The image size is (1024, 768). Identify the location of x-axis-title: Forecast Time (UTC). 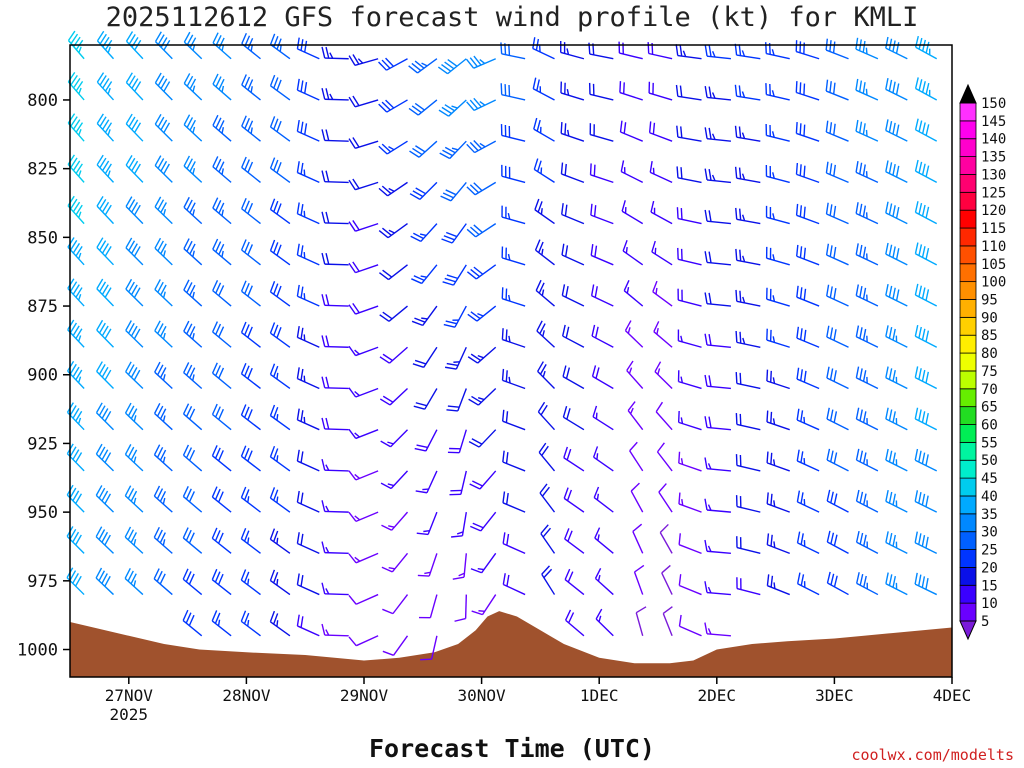
(512, 748).